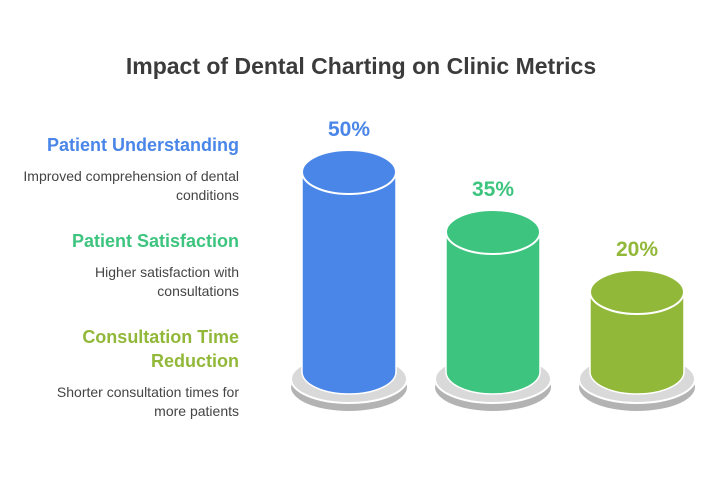 This screenshot has height=495, width=722. Describe the element at coordinates (637, 292) in the screenshot. I see `bar-top-consultation-time-reduction` at that location.